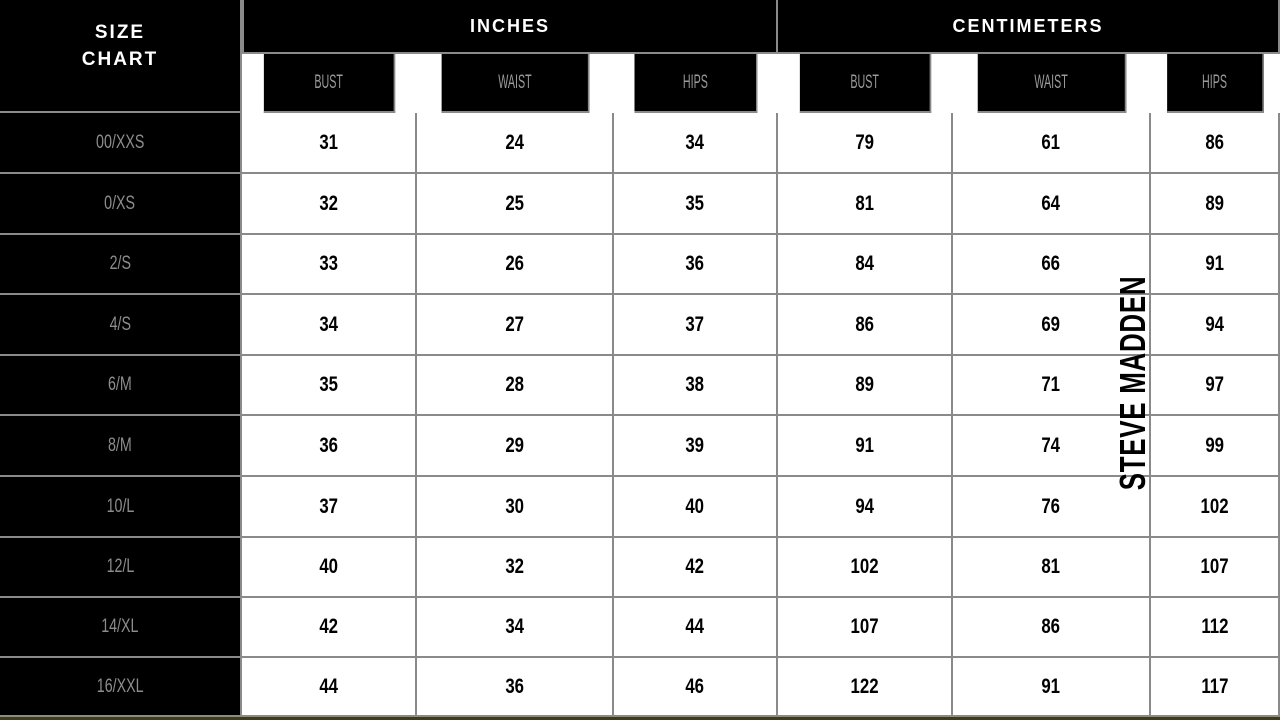 This screenshot has height=720, width=1280. Describe the element at coordinates (865, 265) in the screenshot. I see `table-cell: 84` at that location.